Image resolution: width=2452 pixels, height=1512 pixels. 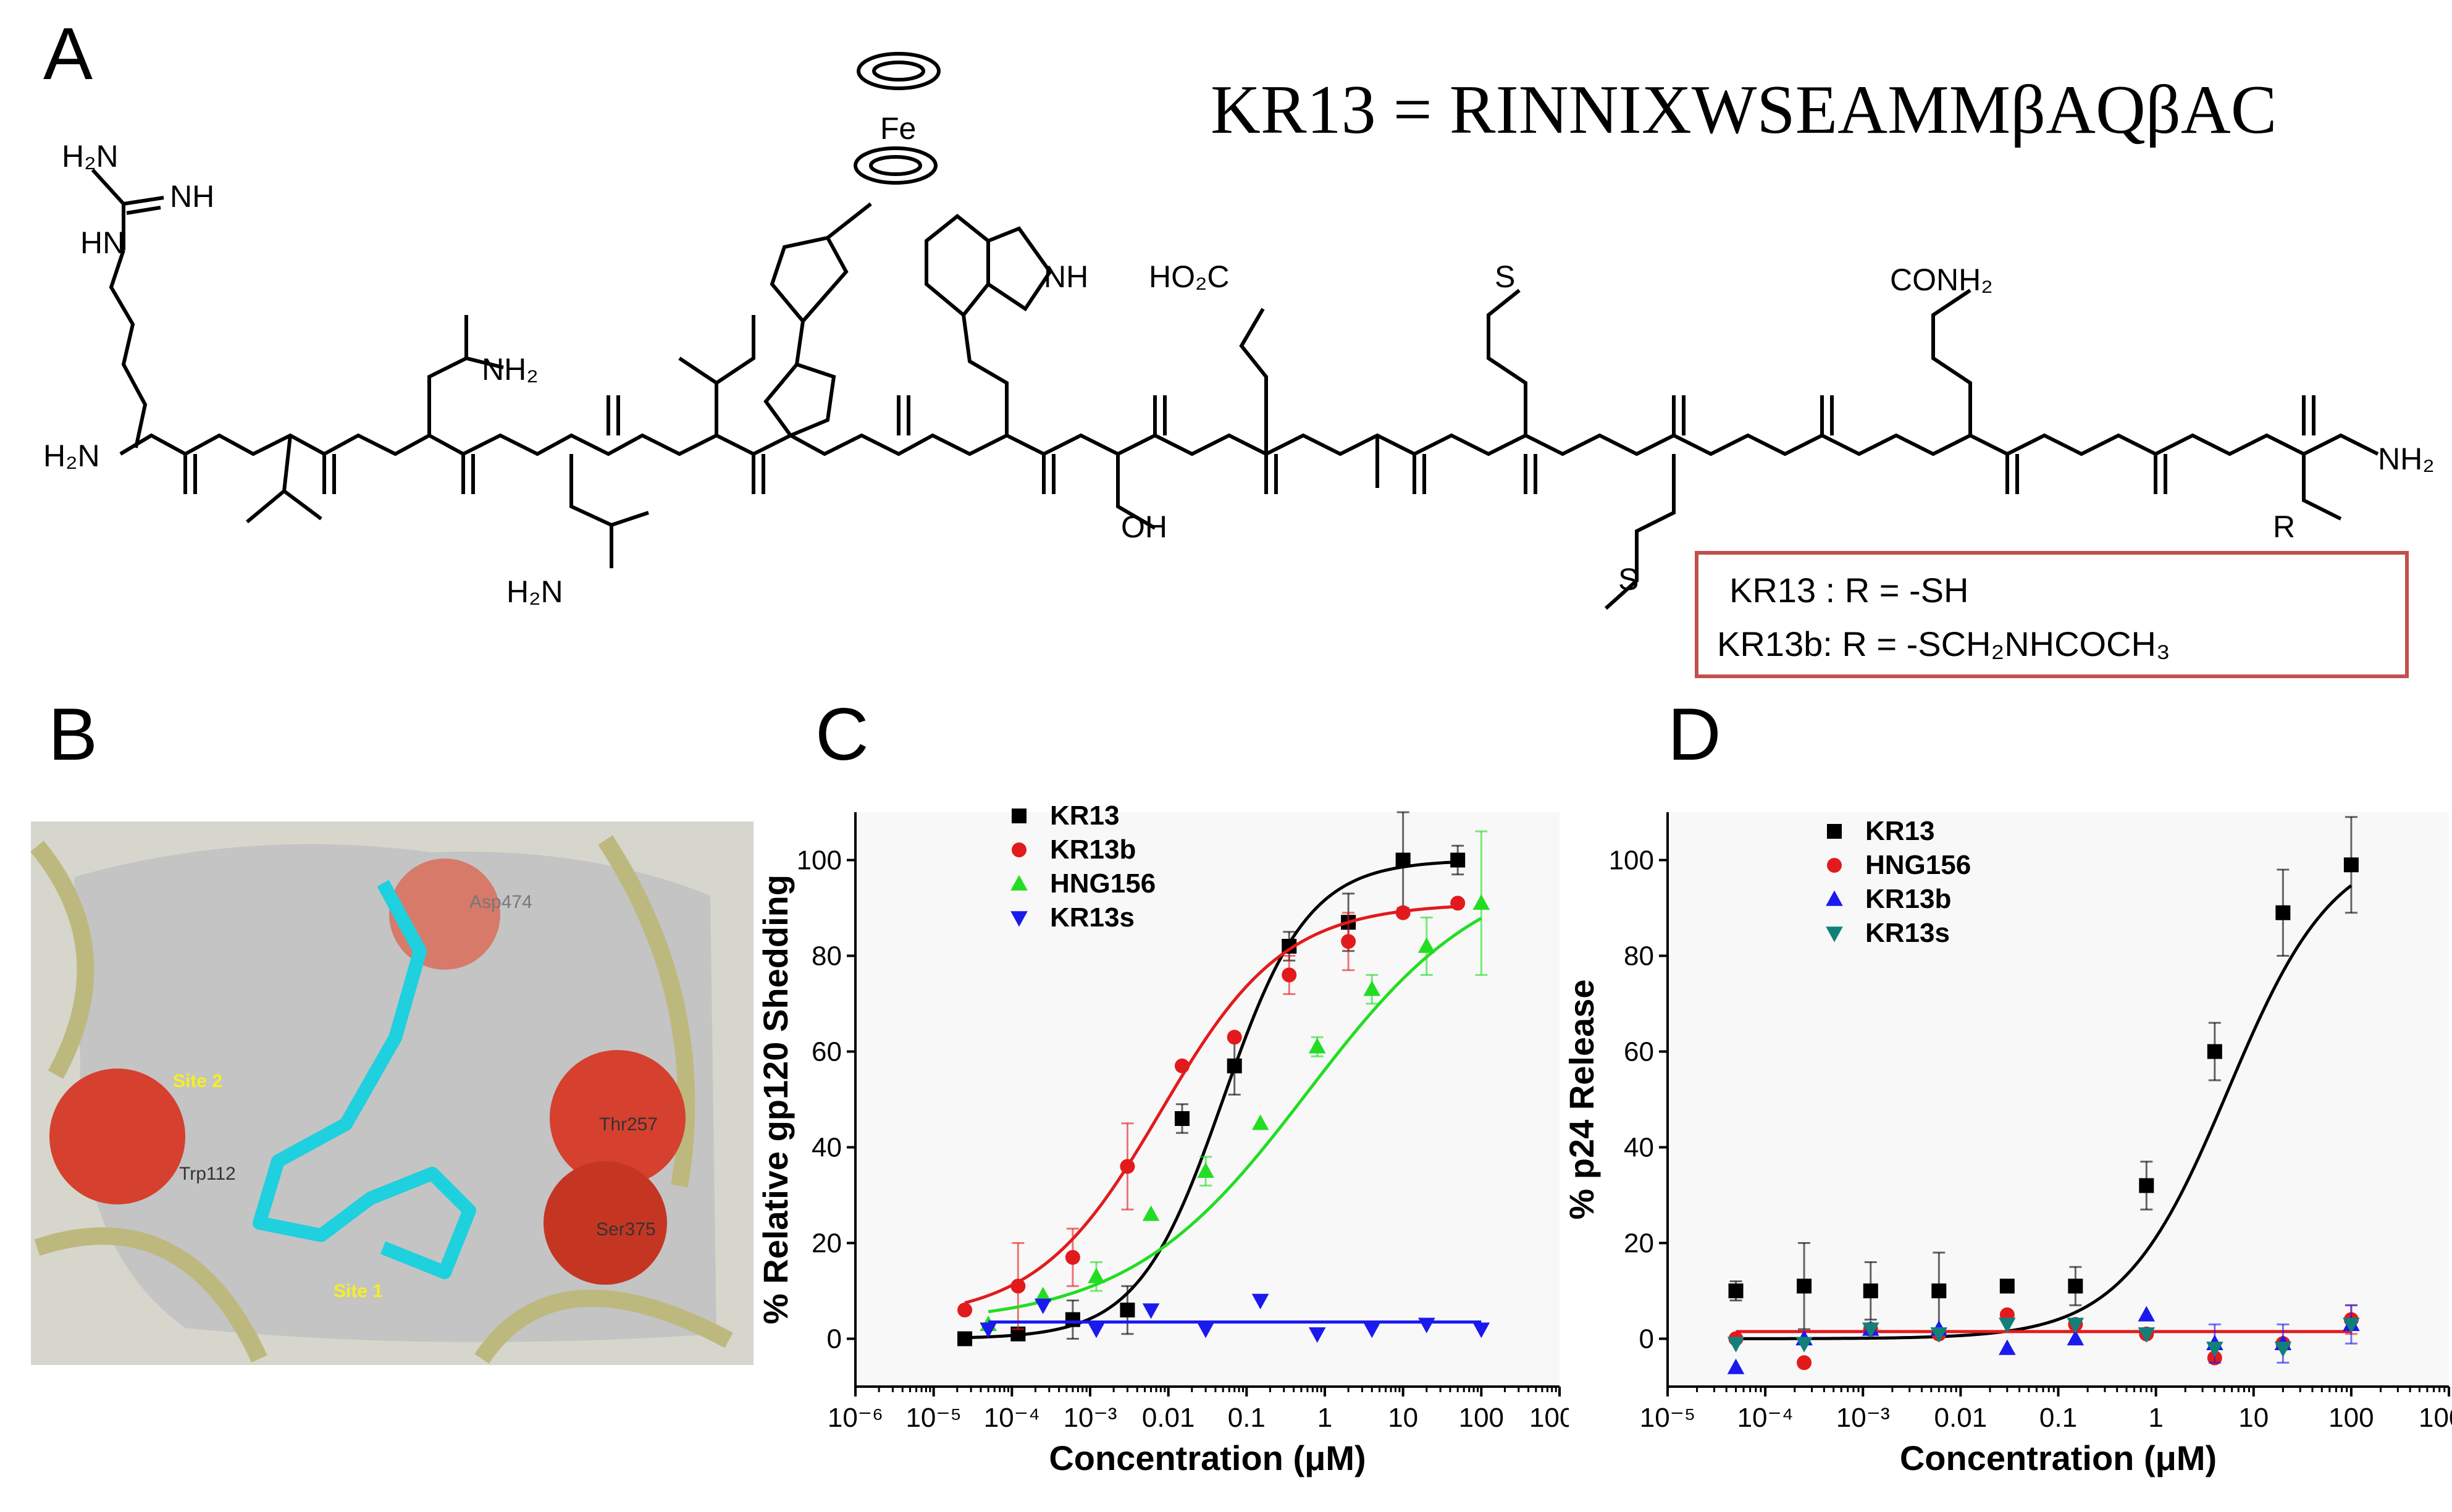 I want to click on atom-label: Fe, so click(x=898, y=128).